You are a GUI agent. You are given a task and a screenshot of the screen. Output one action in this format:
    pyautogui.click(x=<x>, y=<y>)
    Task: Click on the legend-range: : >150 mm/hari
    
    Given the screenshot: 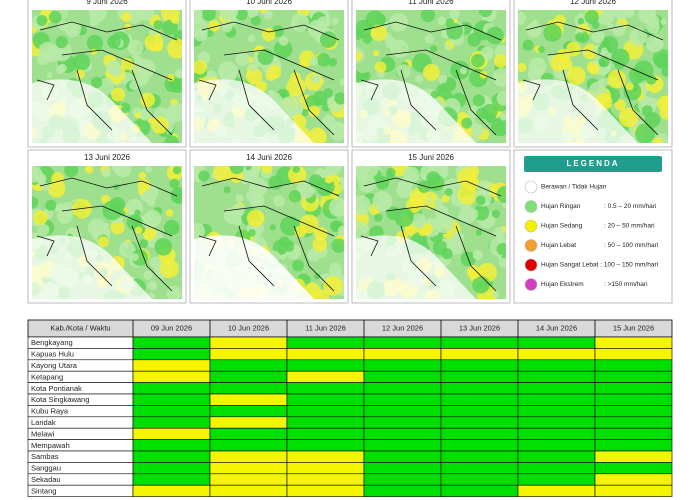 What is the action you would take?
    pyautogui.click(x=626, y=284)
    